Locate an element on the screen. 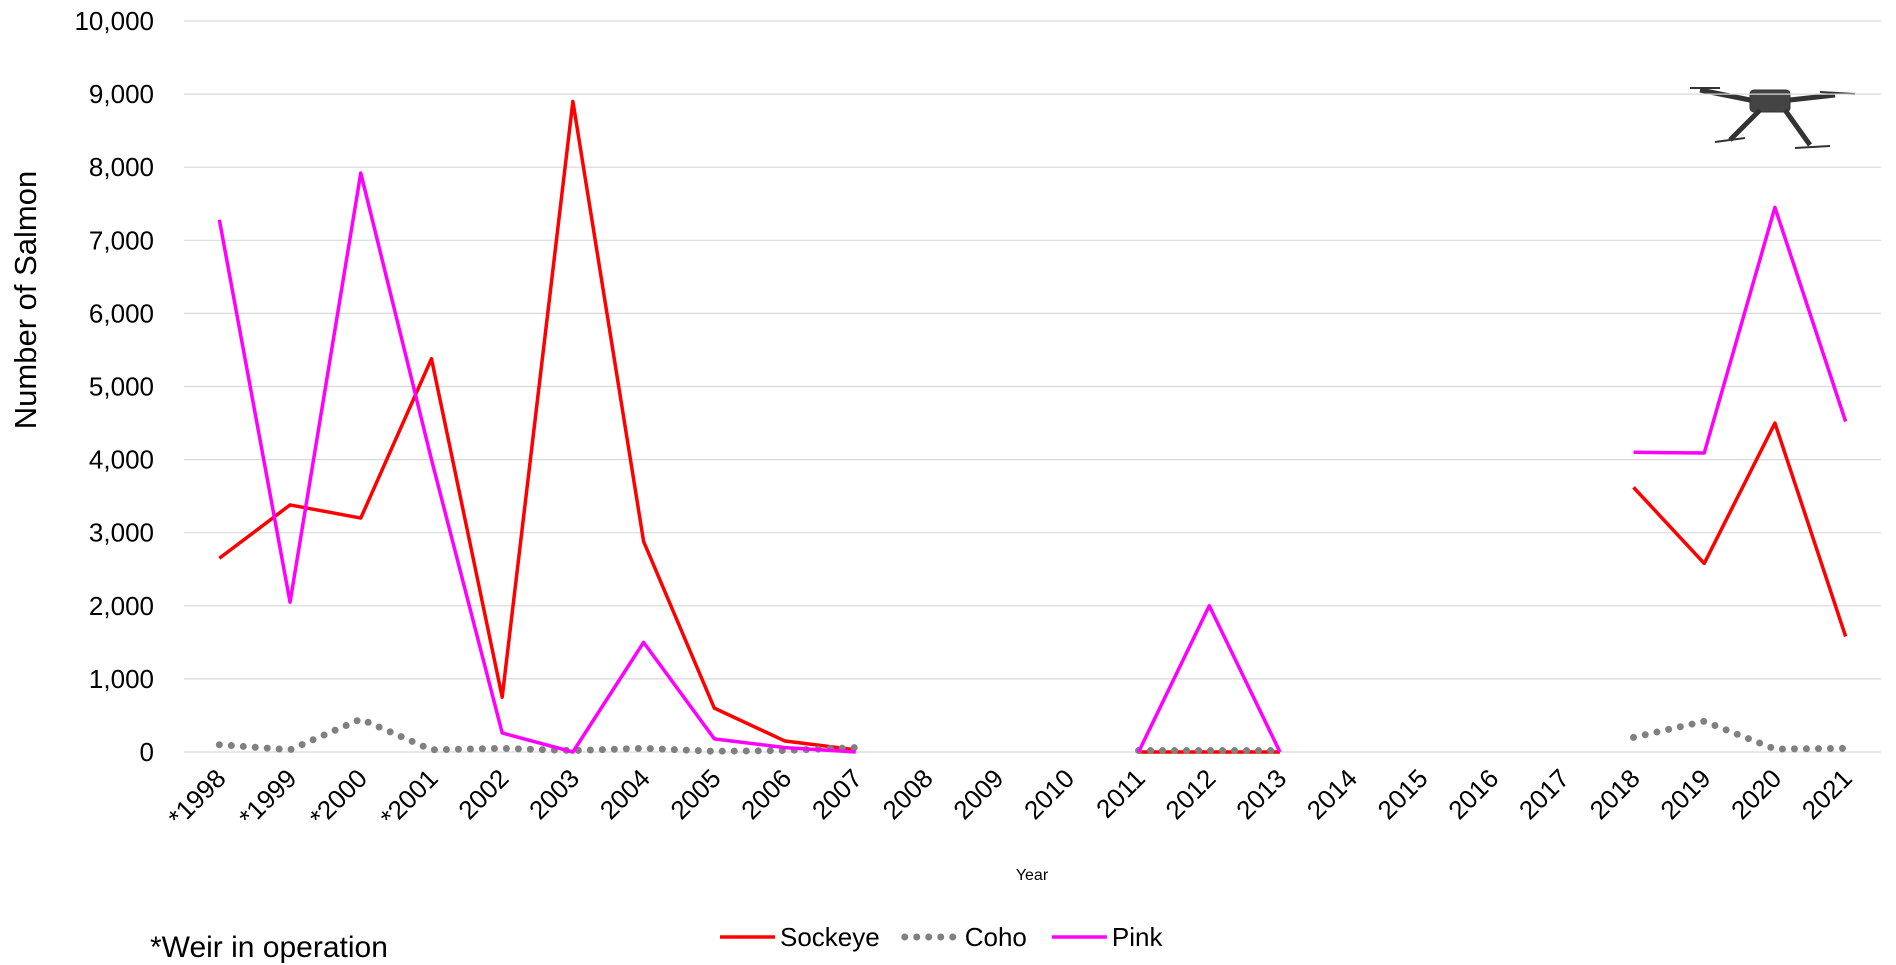  y-tick-label: 4,000 is located at coordinates (121, 460).